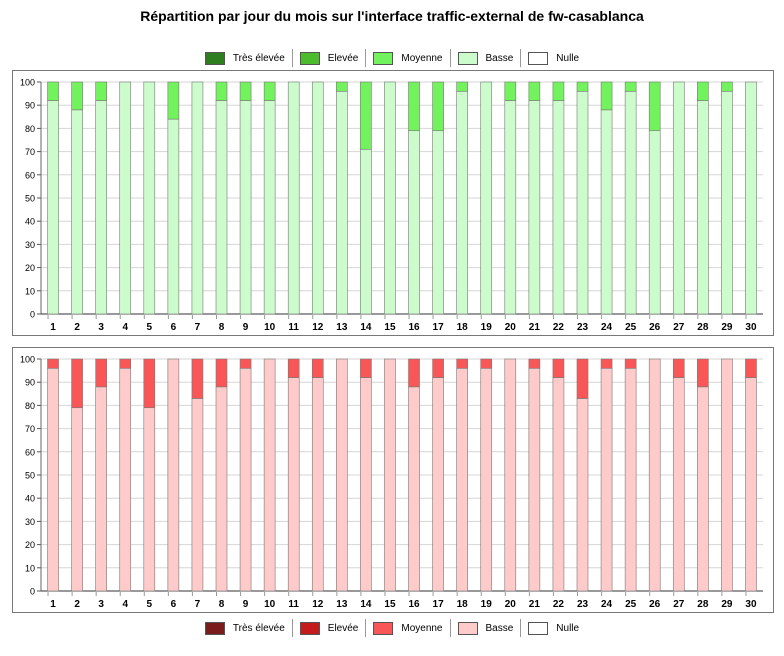 This screenshot has height=656, width=784. I want to click on y-tick-label: 90, so click(30, 106).